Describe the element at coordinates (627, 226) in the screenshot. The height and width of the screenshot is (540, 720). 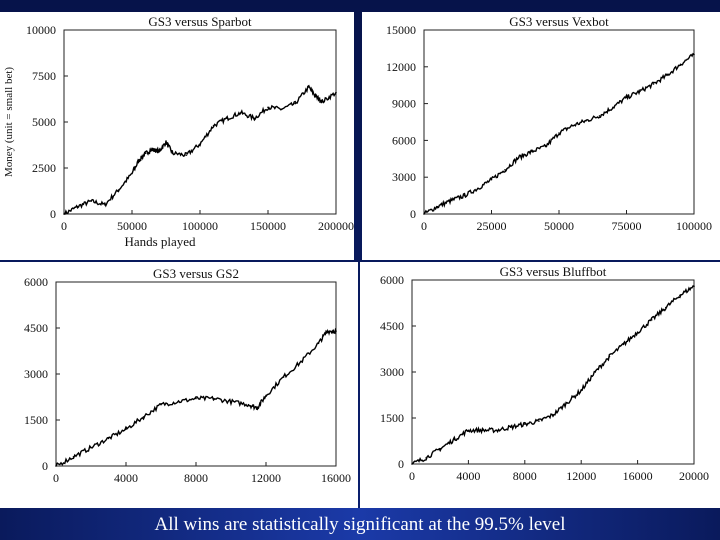
I see `x-tick-label: 75000` at that location.